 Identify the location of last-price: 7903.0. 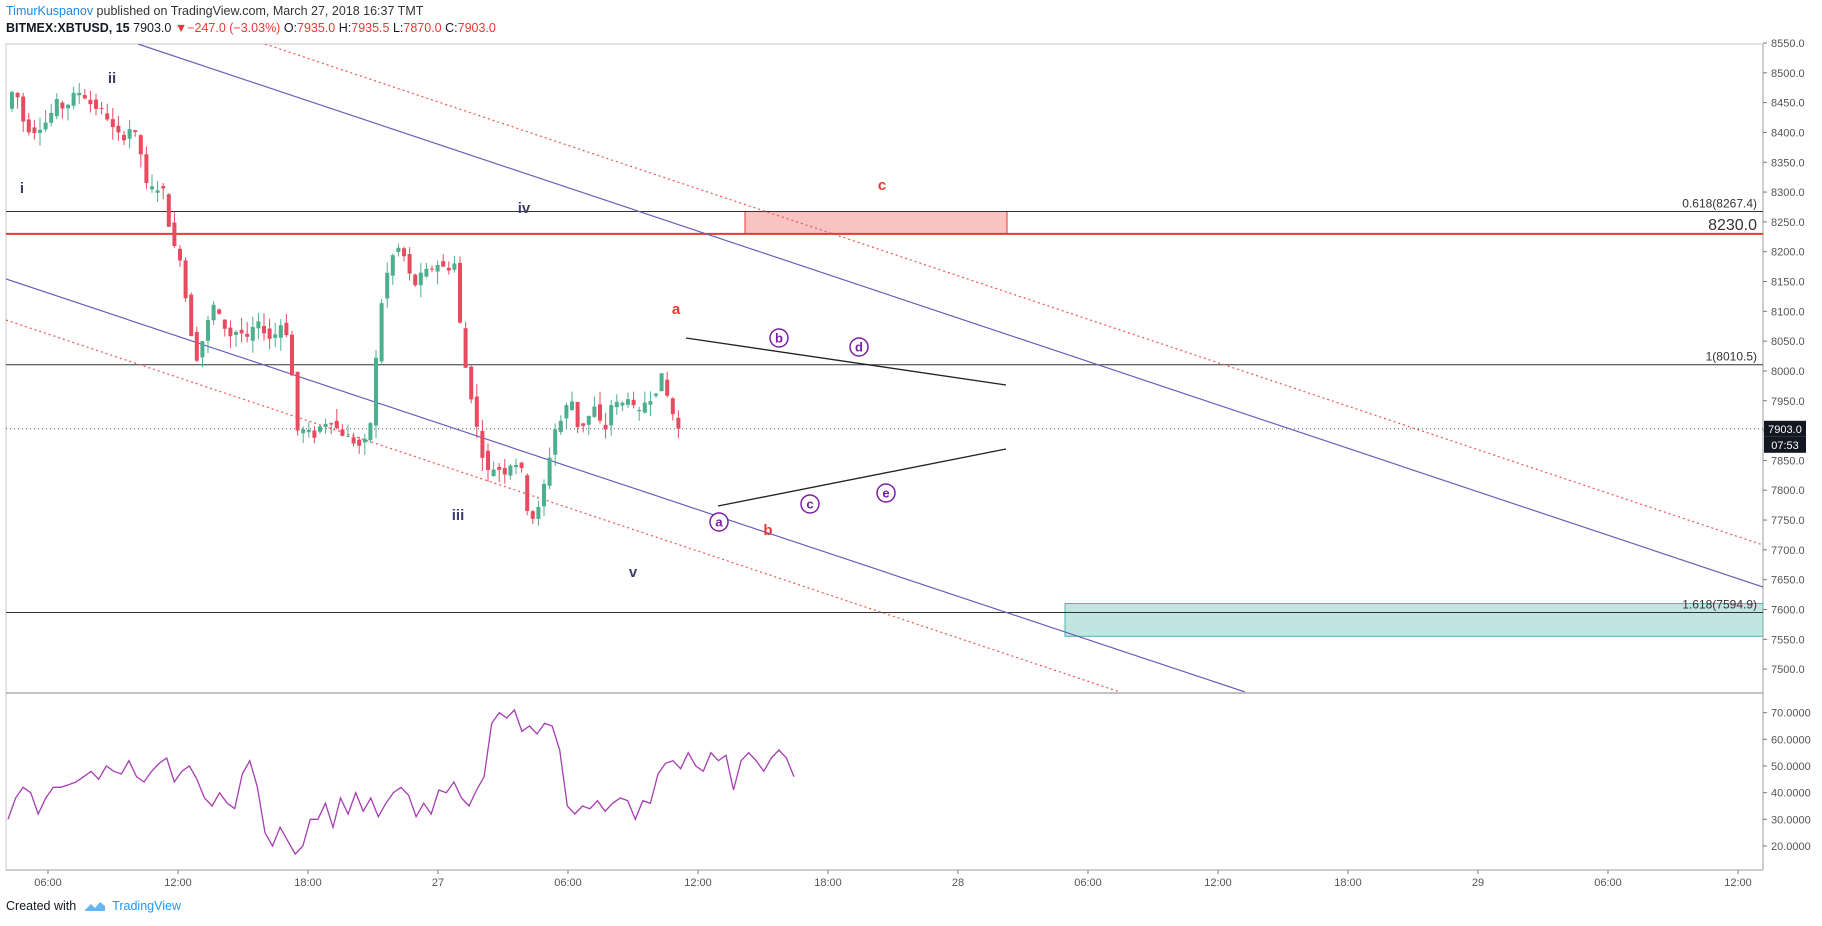
(152, 28).